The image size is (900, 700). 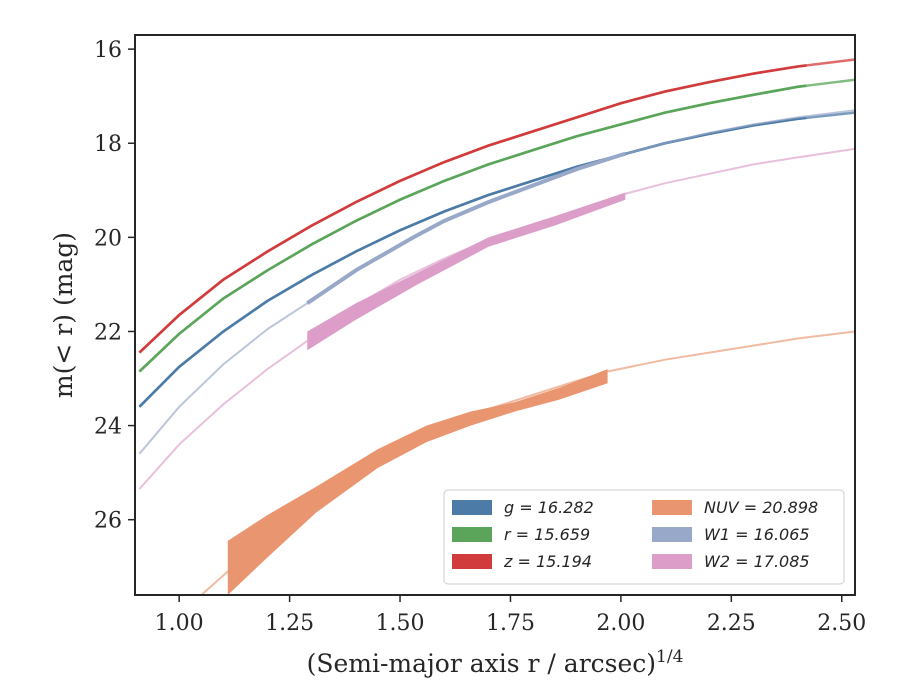 I want to click on series-5-band, so click(x=466, y=271).